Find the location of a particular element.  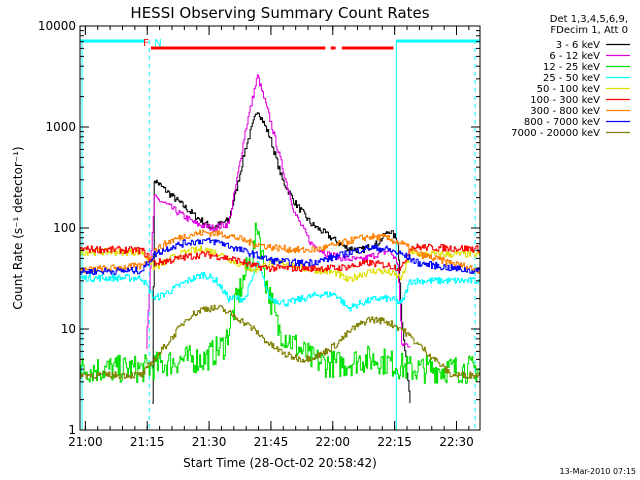

x-tick-label: 21:30 is located at coordinates (209, 442).